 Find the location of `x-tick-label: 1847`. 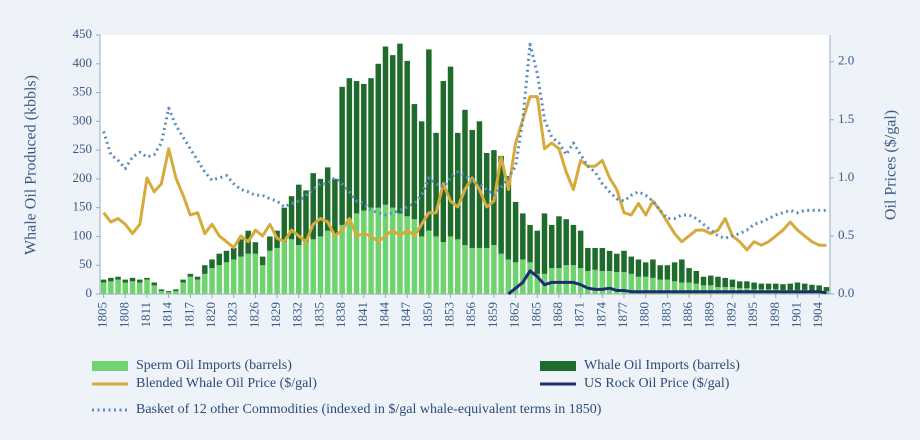

x-tick-label: 1847 is located at coordinates (405, 315).